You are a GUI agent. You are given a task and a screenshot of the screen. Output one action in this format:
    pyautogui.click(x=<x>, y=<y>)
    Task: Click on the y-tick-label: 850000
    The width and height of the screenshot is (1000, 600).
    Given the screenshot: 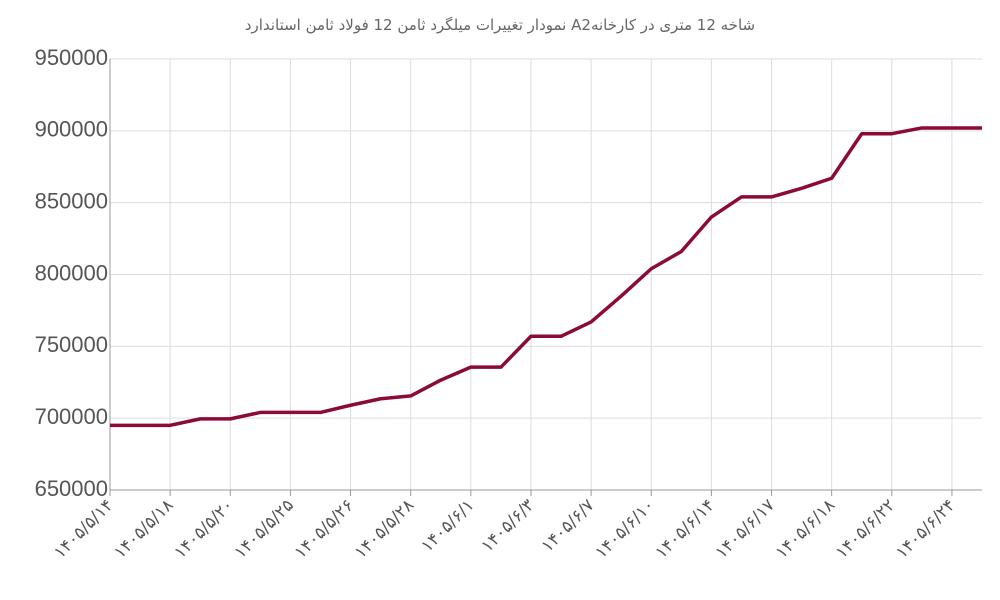 What is the action you would take?
    pyautogui.click(x=71, y=200)
    